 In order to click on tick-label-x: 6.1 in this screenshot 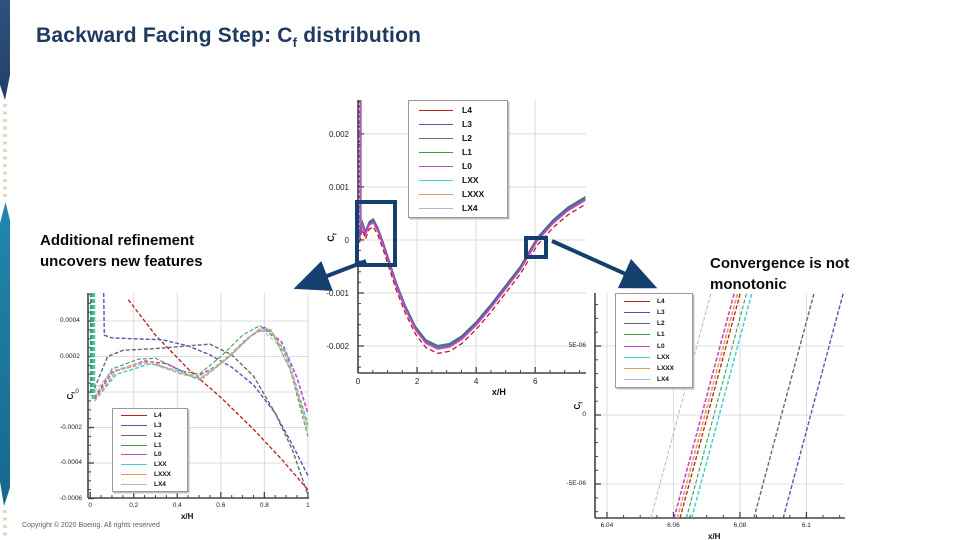, I will do `click(806, 525)`.